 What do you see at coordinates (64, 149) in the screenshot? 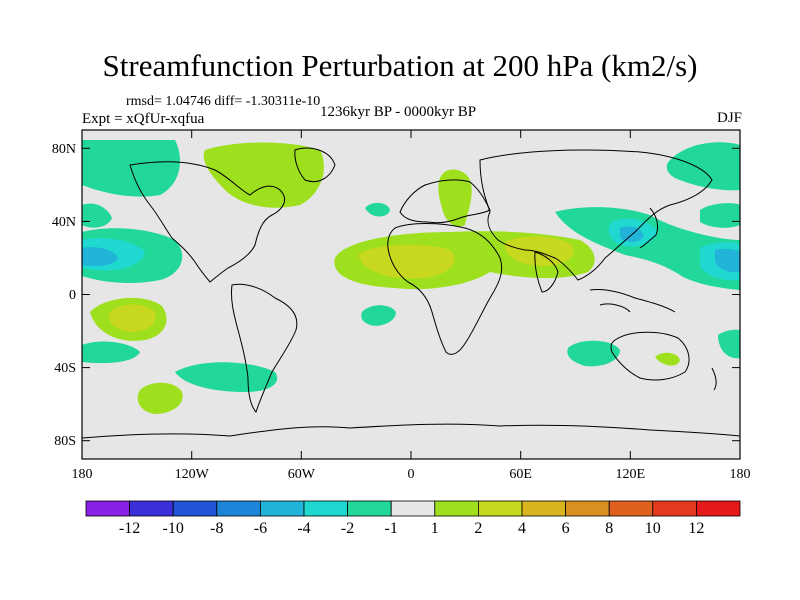
I see `y-tick-label: 80N` at bounding box center [64, 149].